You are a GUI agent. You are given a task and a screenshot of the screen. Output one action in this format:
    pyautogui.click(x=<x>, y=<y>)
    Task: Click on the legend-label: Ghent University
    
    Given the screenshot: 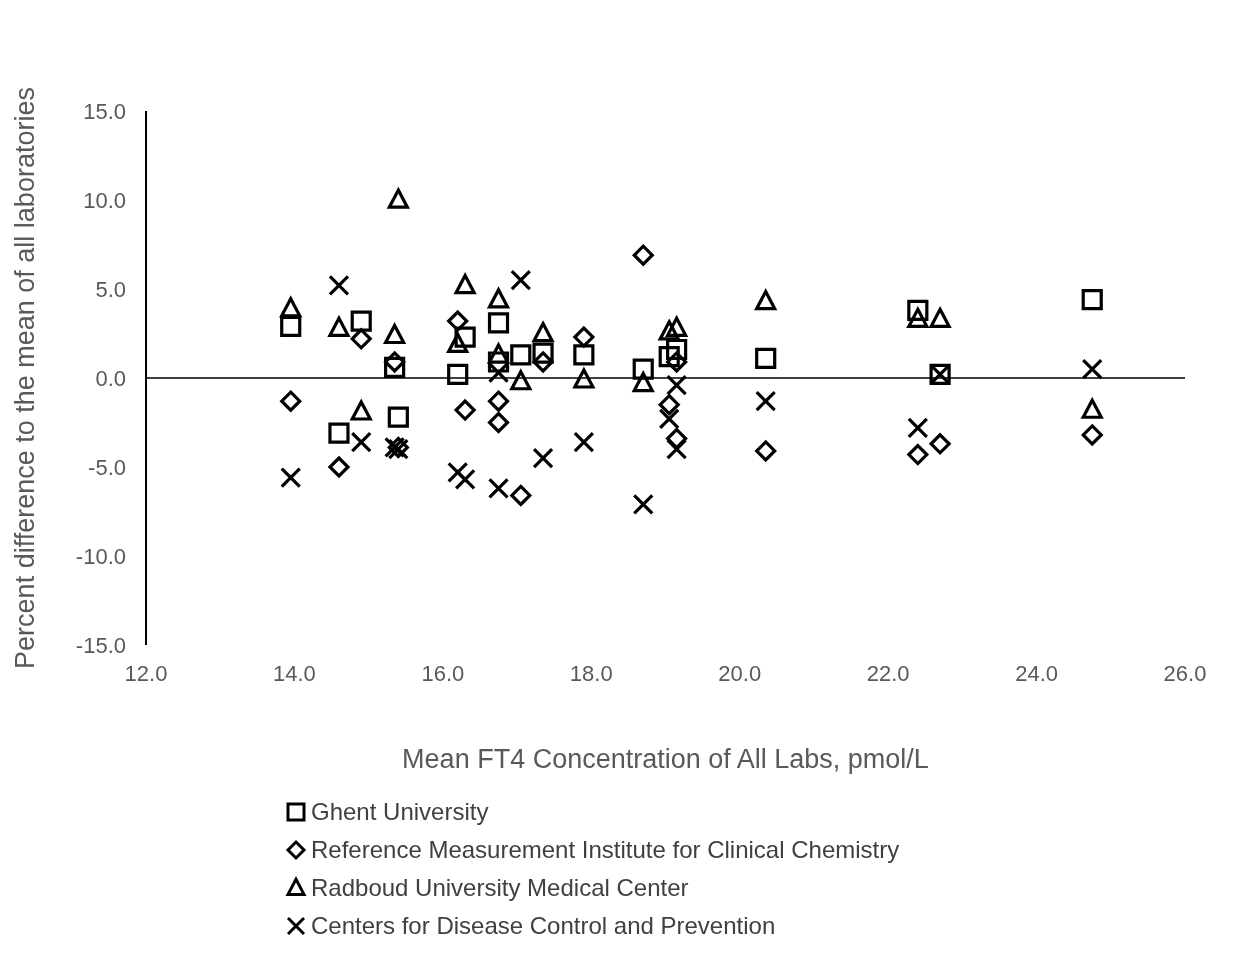 What is the action you would take?
    pyautogui.click(x=400, y=812)
    